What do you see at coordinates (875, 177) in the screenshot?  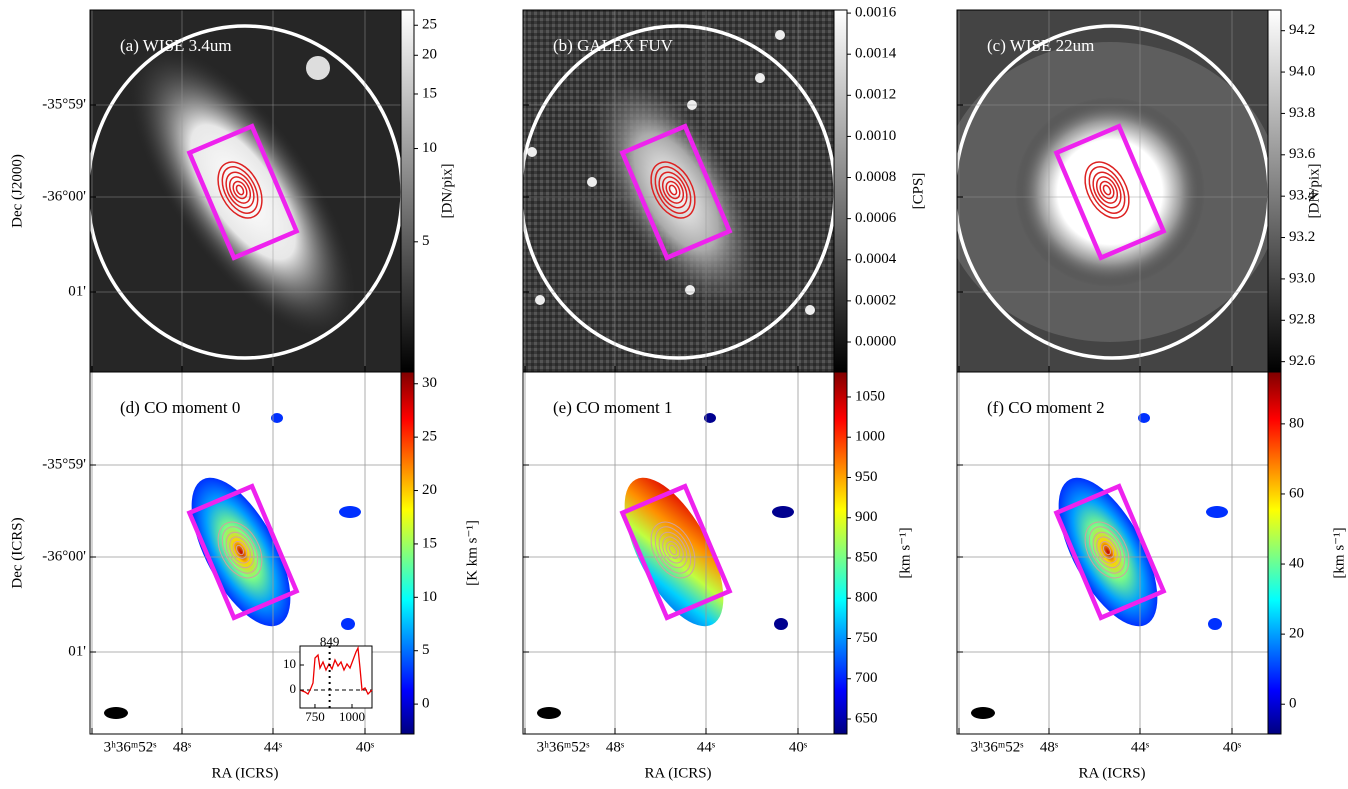 I see `colorbar-tick-label: 0.0008` at bounding box center [875, 177].